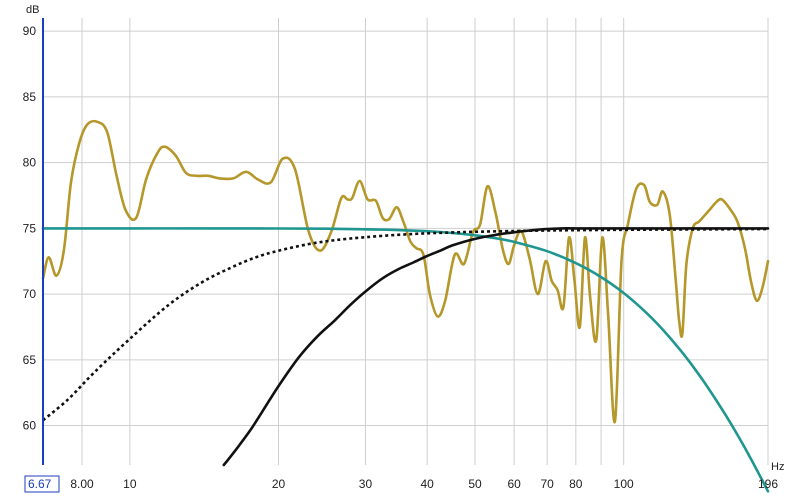 The image size is (800, 496). I want to click on x-tick-label: 80, so click(576, 484).